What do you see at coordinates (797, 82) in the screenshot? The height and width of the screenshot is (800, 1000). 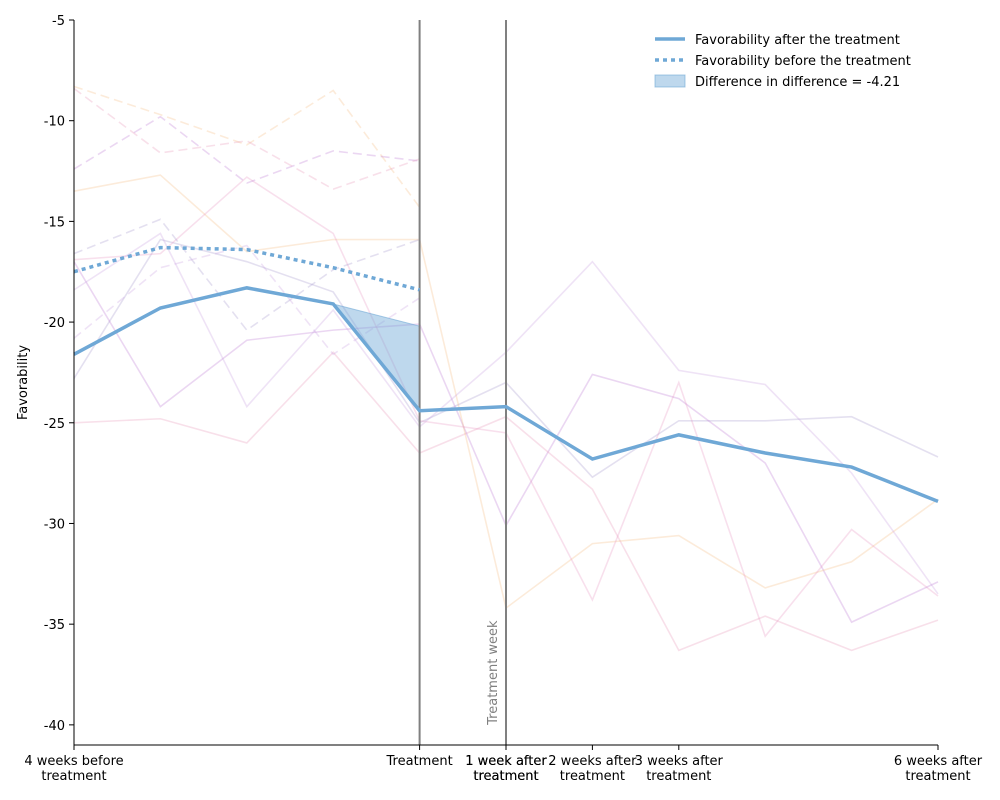 I see `legend-label: Difference in difference = -4.21` at bounding box center [797, 82].